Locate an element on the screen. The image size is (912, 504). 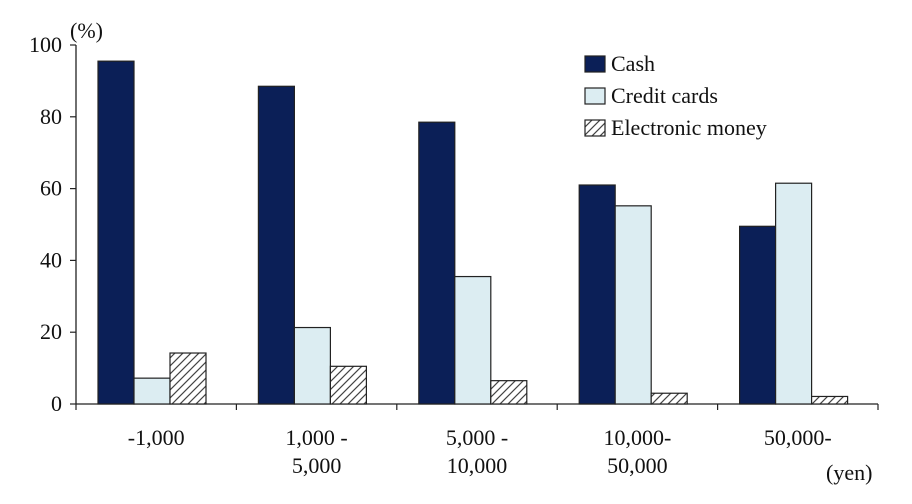
legend: Cash Credit cards Electronic money is located at coordinates (675, 95).